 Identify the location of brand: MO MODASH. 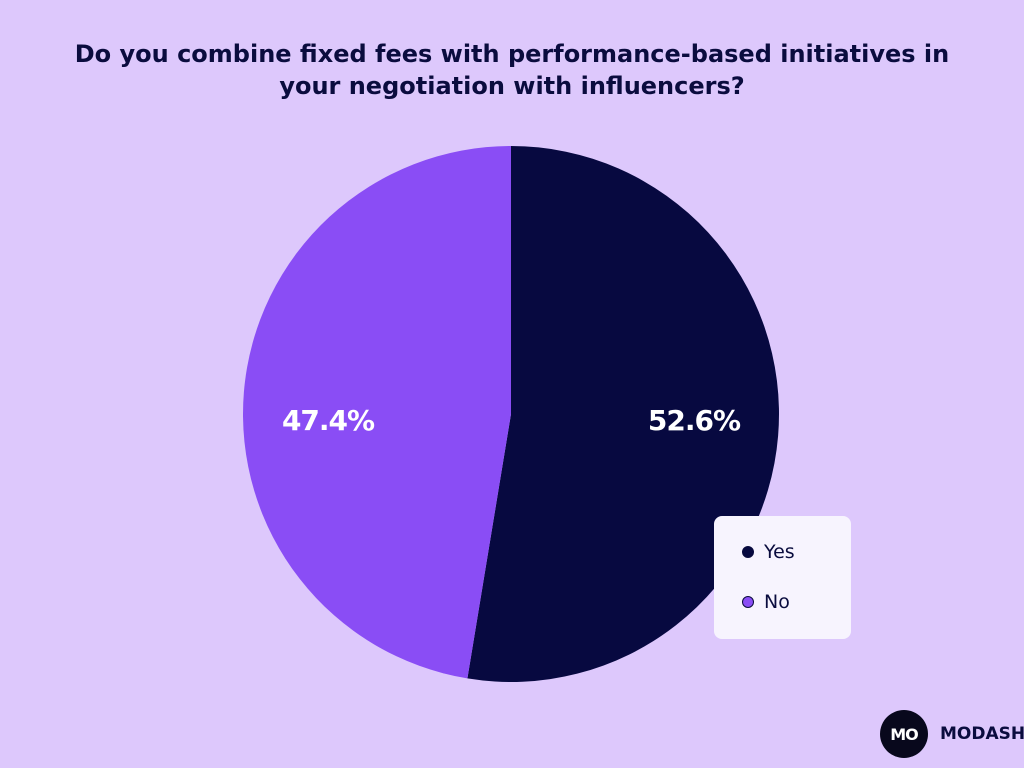
(952, 734).